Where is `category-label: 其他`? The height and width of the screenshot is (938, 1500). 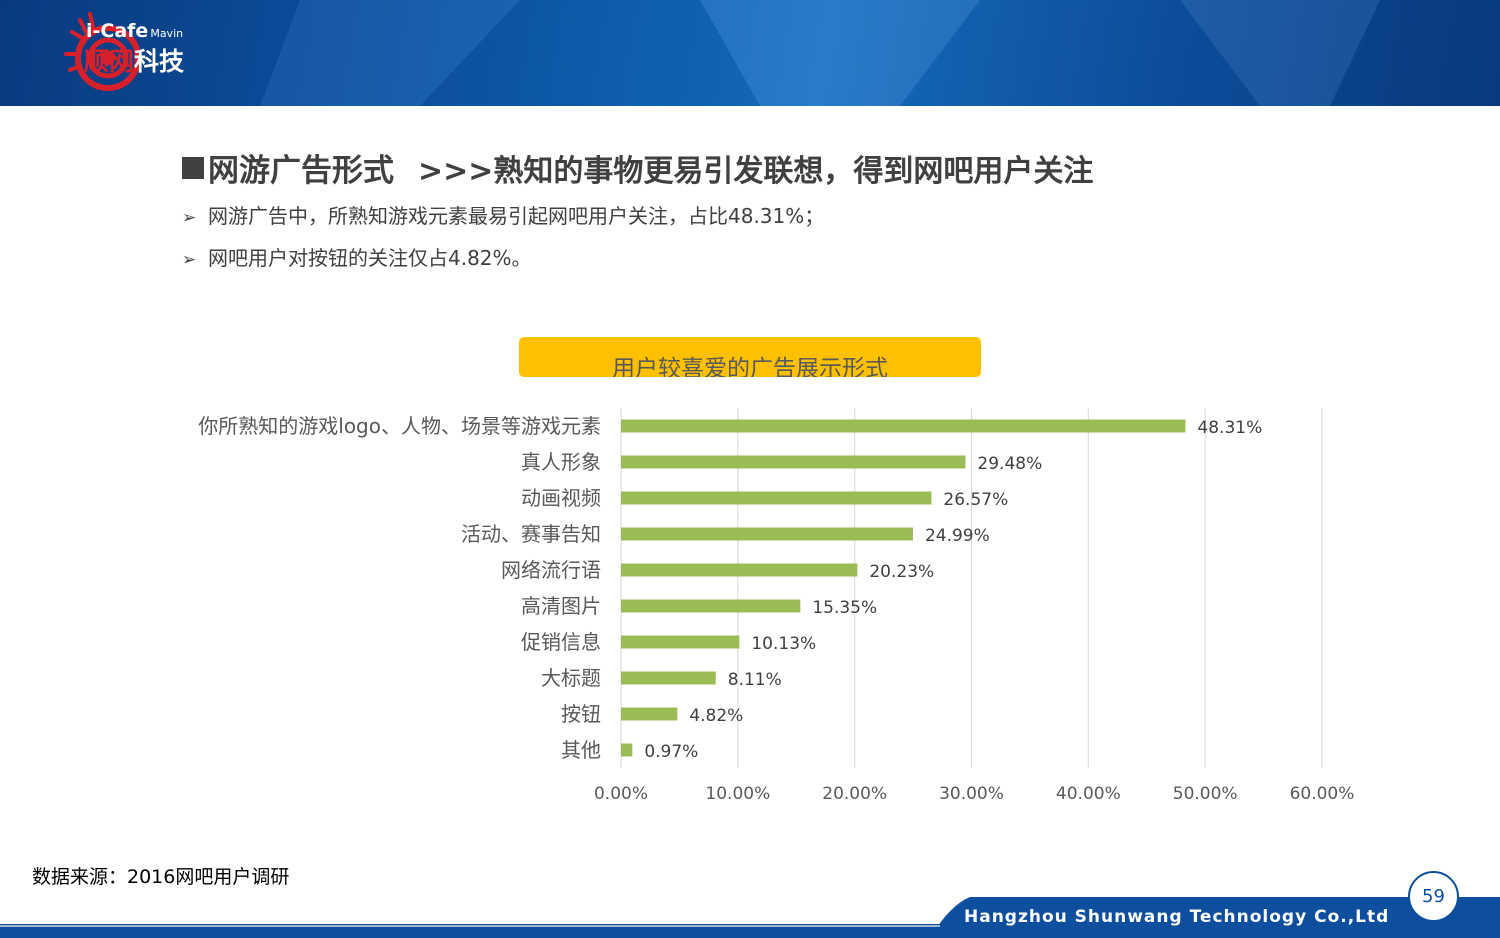
category-label: 其他 is located at coordinates (581, 750).